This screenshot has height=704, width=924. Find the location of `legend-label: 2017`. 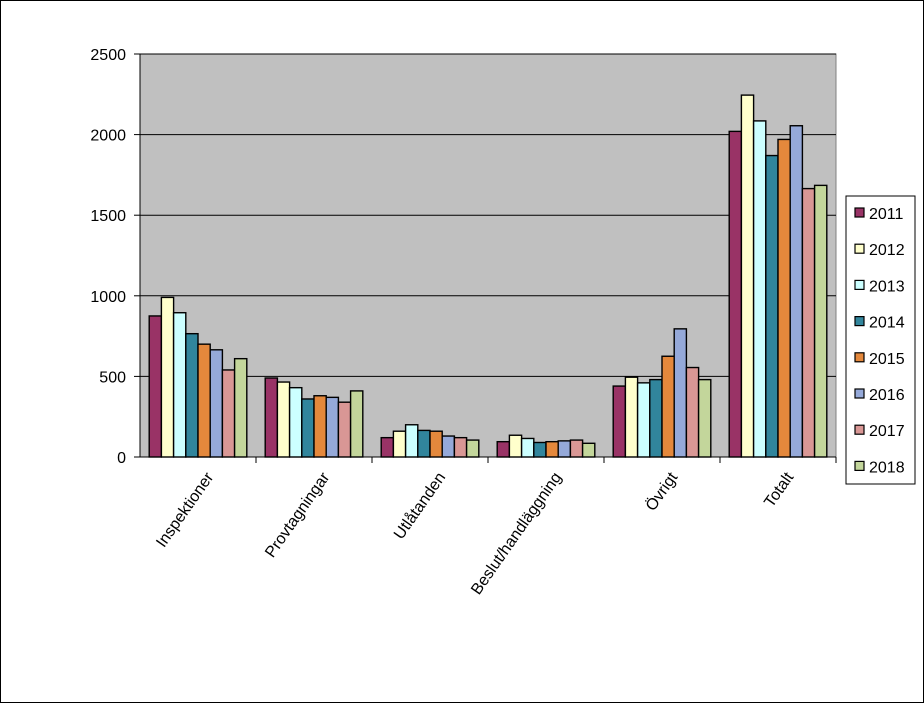

legend-label: 2017 is located at coordinates (887, 431).